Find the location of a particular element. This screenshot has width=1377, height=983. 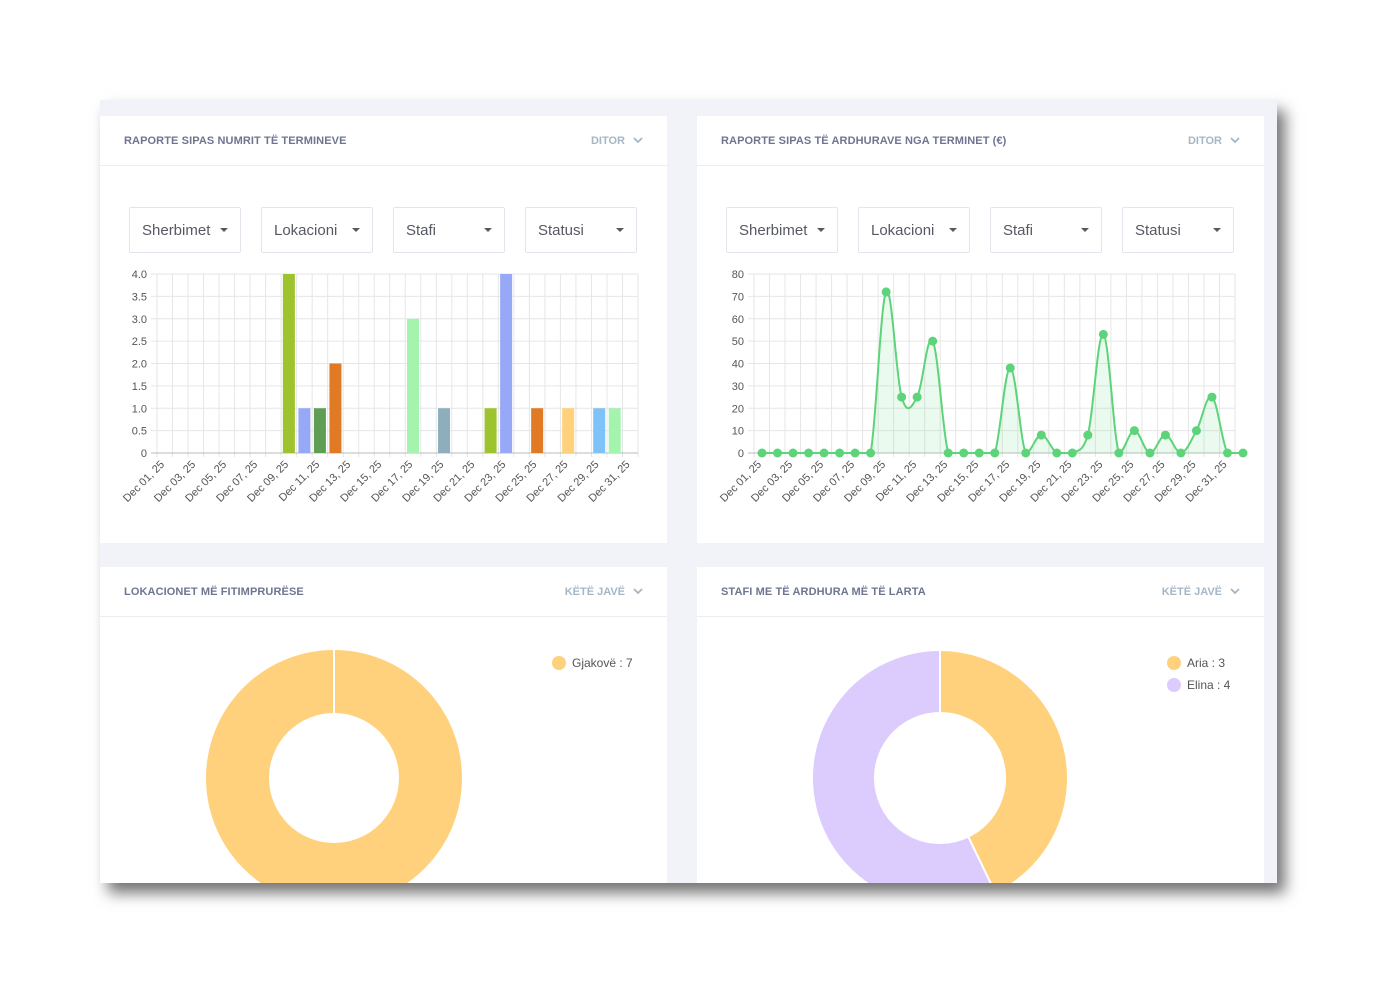

legend-label: Gjakovë : 7 is located at coordinates (602, 663).